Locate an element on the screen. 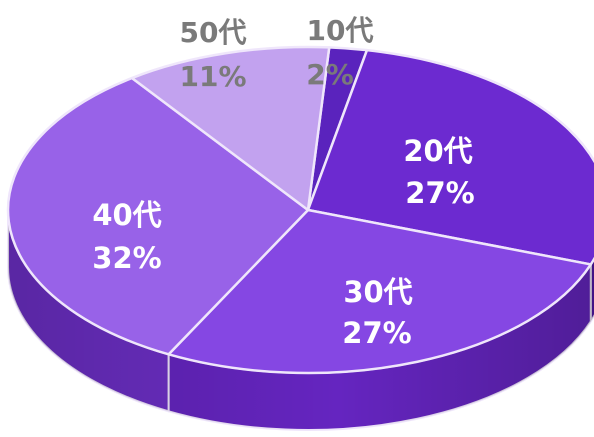  slice-label-10s-value: 2% is located at coordinates (330, 74).